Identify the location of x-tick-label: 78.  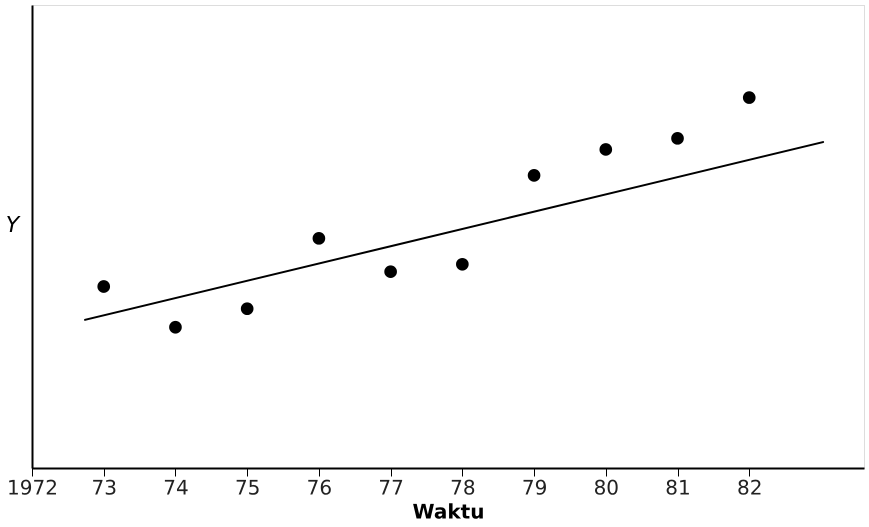
(463, 488).